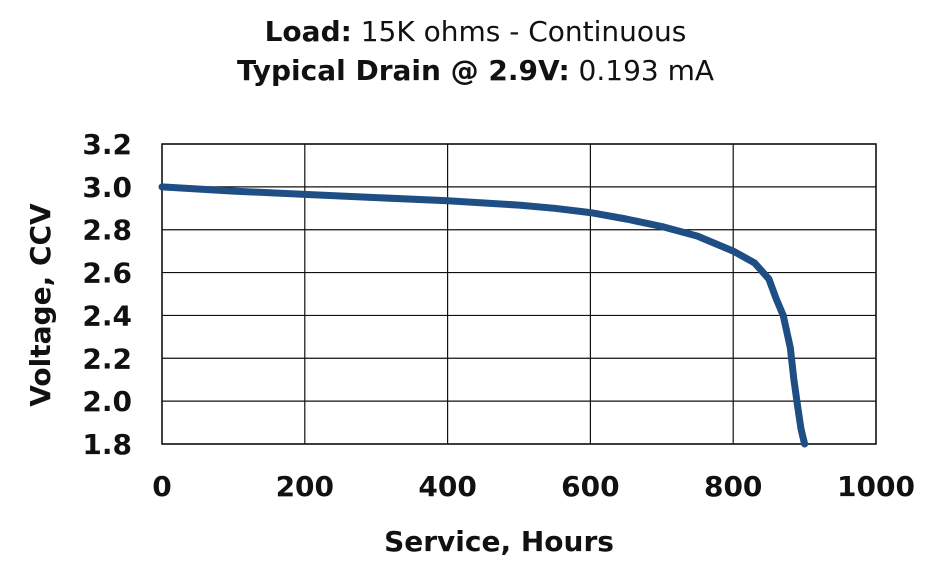 This screenshot has width=951, height=565. What do you see at coordinates (519, 31) in the screenshot?
I see `load-value: 15K ohms - Continuous` at bounding box center [519, 31].